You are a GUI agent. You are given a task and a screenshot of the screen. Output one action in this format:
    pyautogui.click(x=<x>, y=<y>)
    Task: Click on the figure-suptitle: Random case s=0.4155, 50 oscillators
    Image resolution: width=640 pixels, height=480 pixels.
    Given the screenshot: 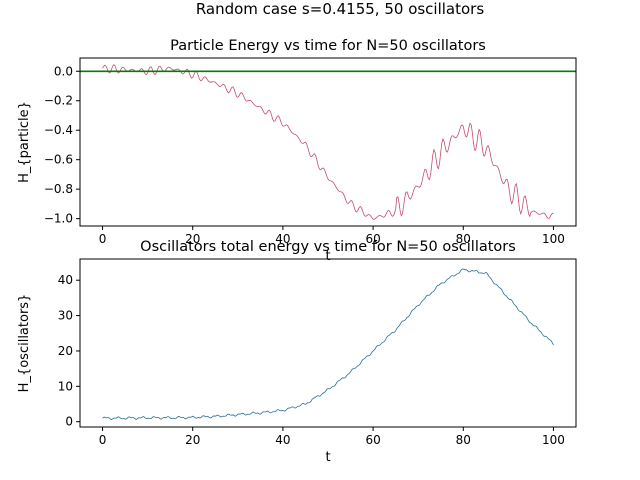 What is the action you would take?
    pyautogui.click(x=340, y=9)
    